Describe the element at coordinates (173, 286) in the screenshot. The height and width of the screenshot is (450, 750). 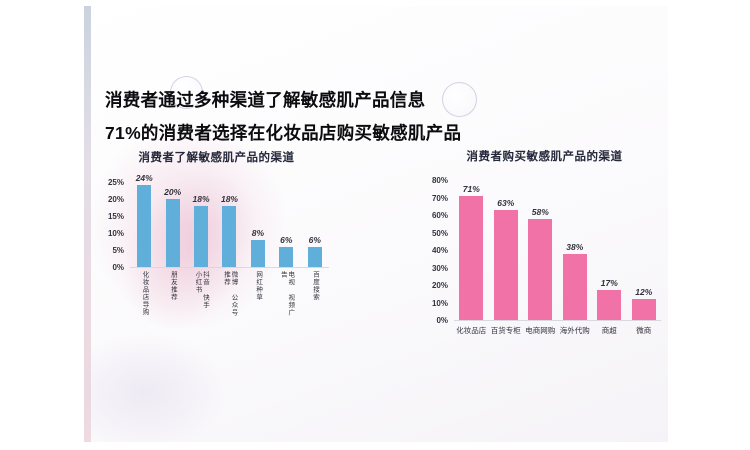
I see `x-axis-label-text: 朋友推荐` at that location.